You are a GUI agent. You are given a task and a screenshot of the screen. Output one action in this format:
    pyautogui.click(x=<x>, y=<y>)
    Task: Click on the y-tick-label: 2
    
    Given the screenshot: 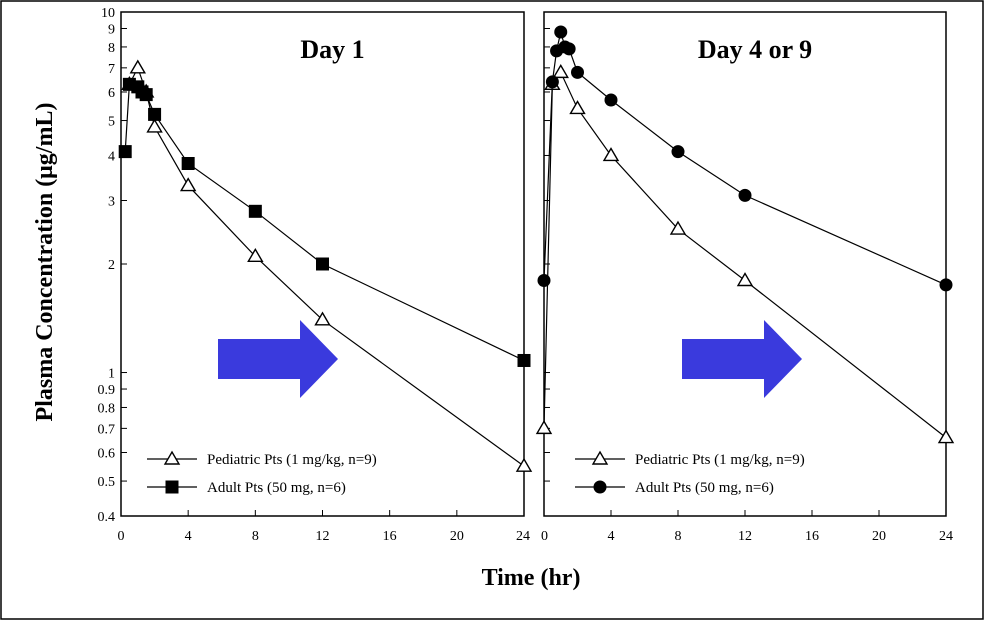 What is the action you would take?
    pyautogui.click(x=111, y=265)
    